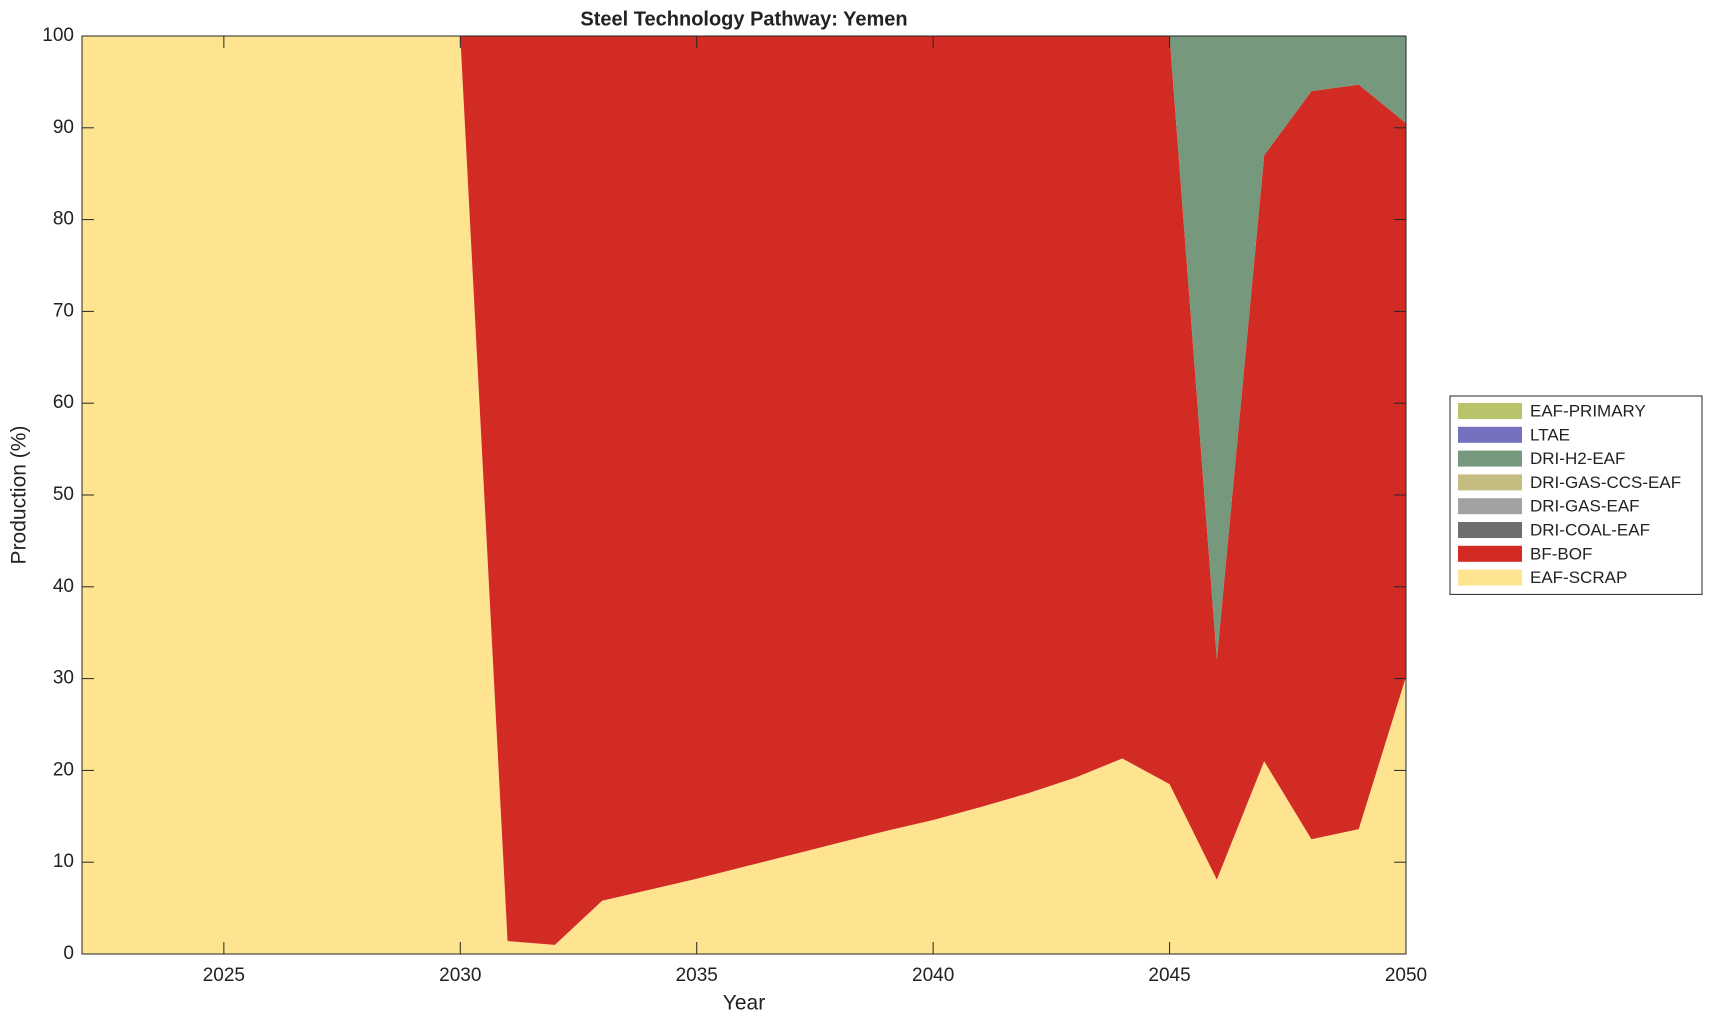 This screenshot has height=1021, width=1709. Describe the element at coordinates (1588, 410) in the screenshot. I see `legend-label: EAF-PRIMARY` at that location.